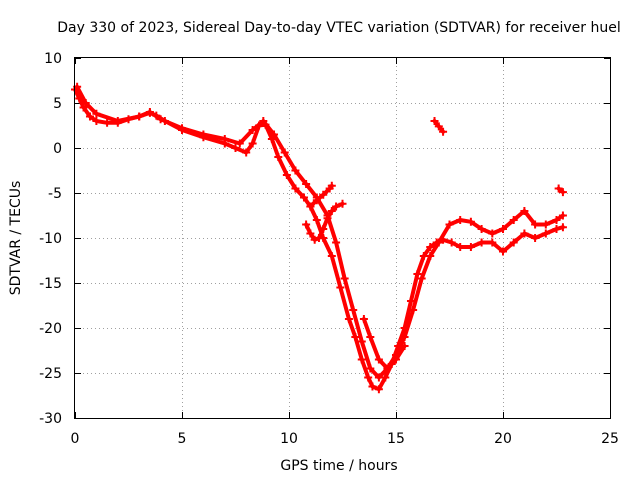 The image size is (640, 480). I want to click on x-tick-label: 5, so click(182, 439).